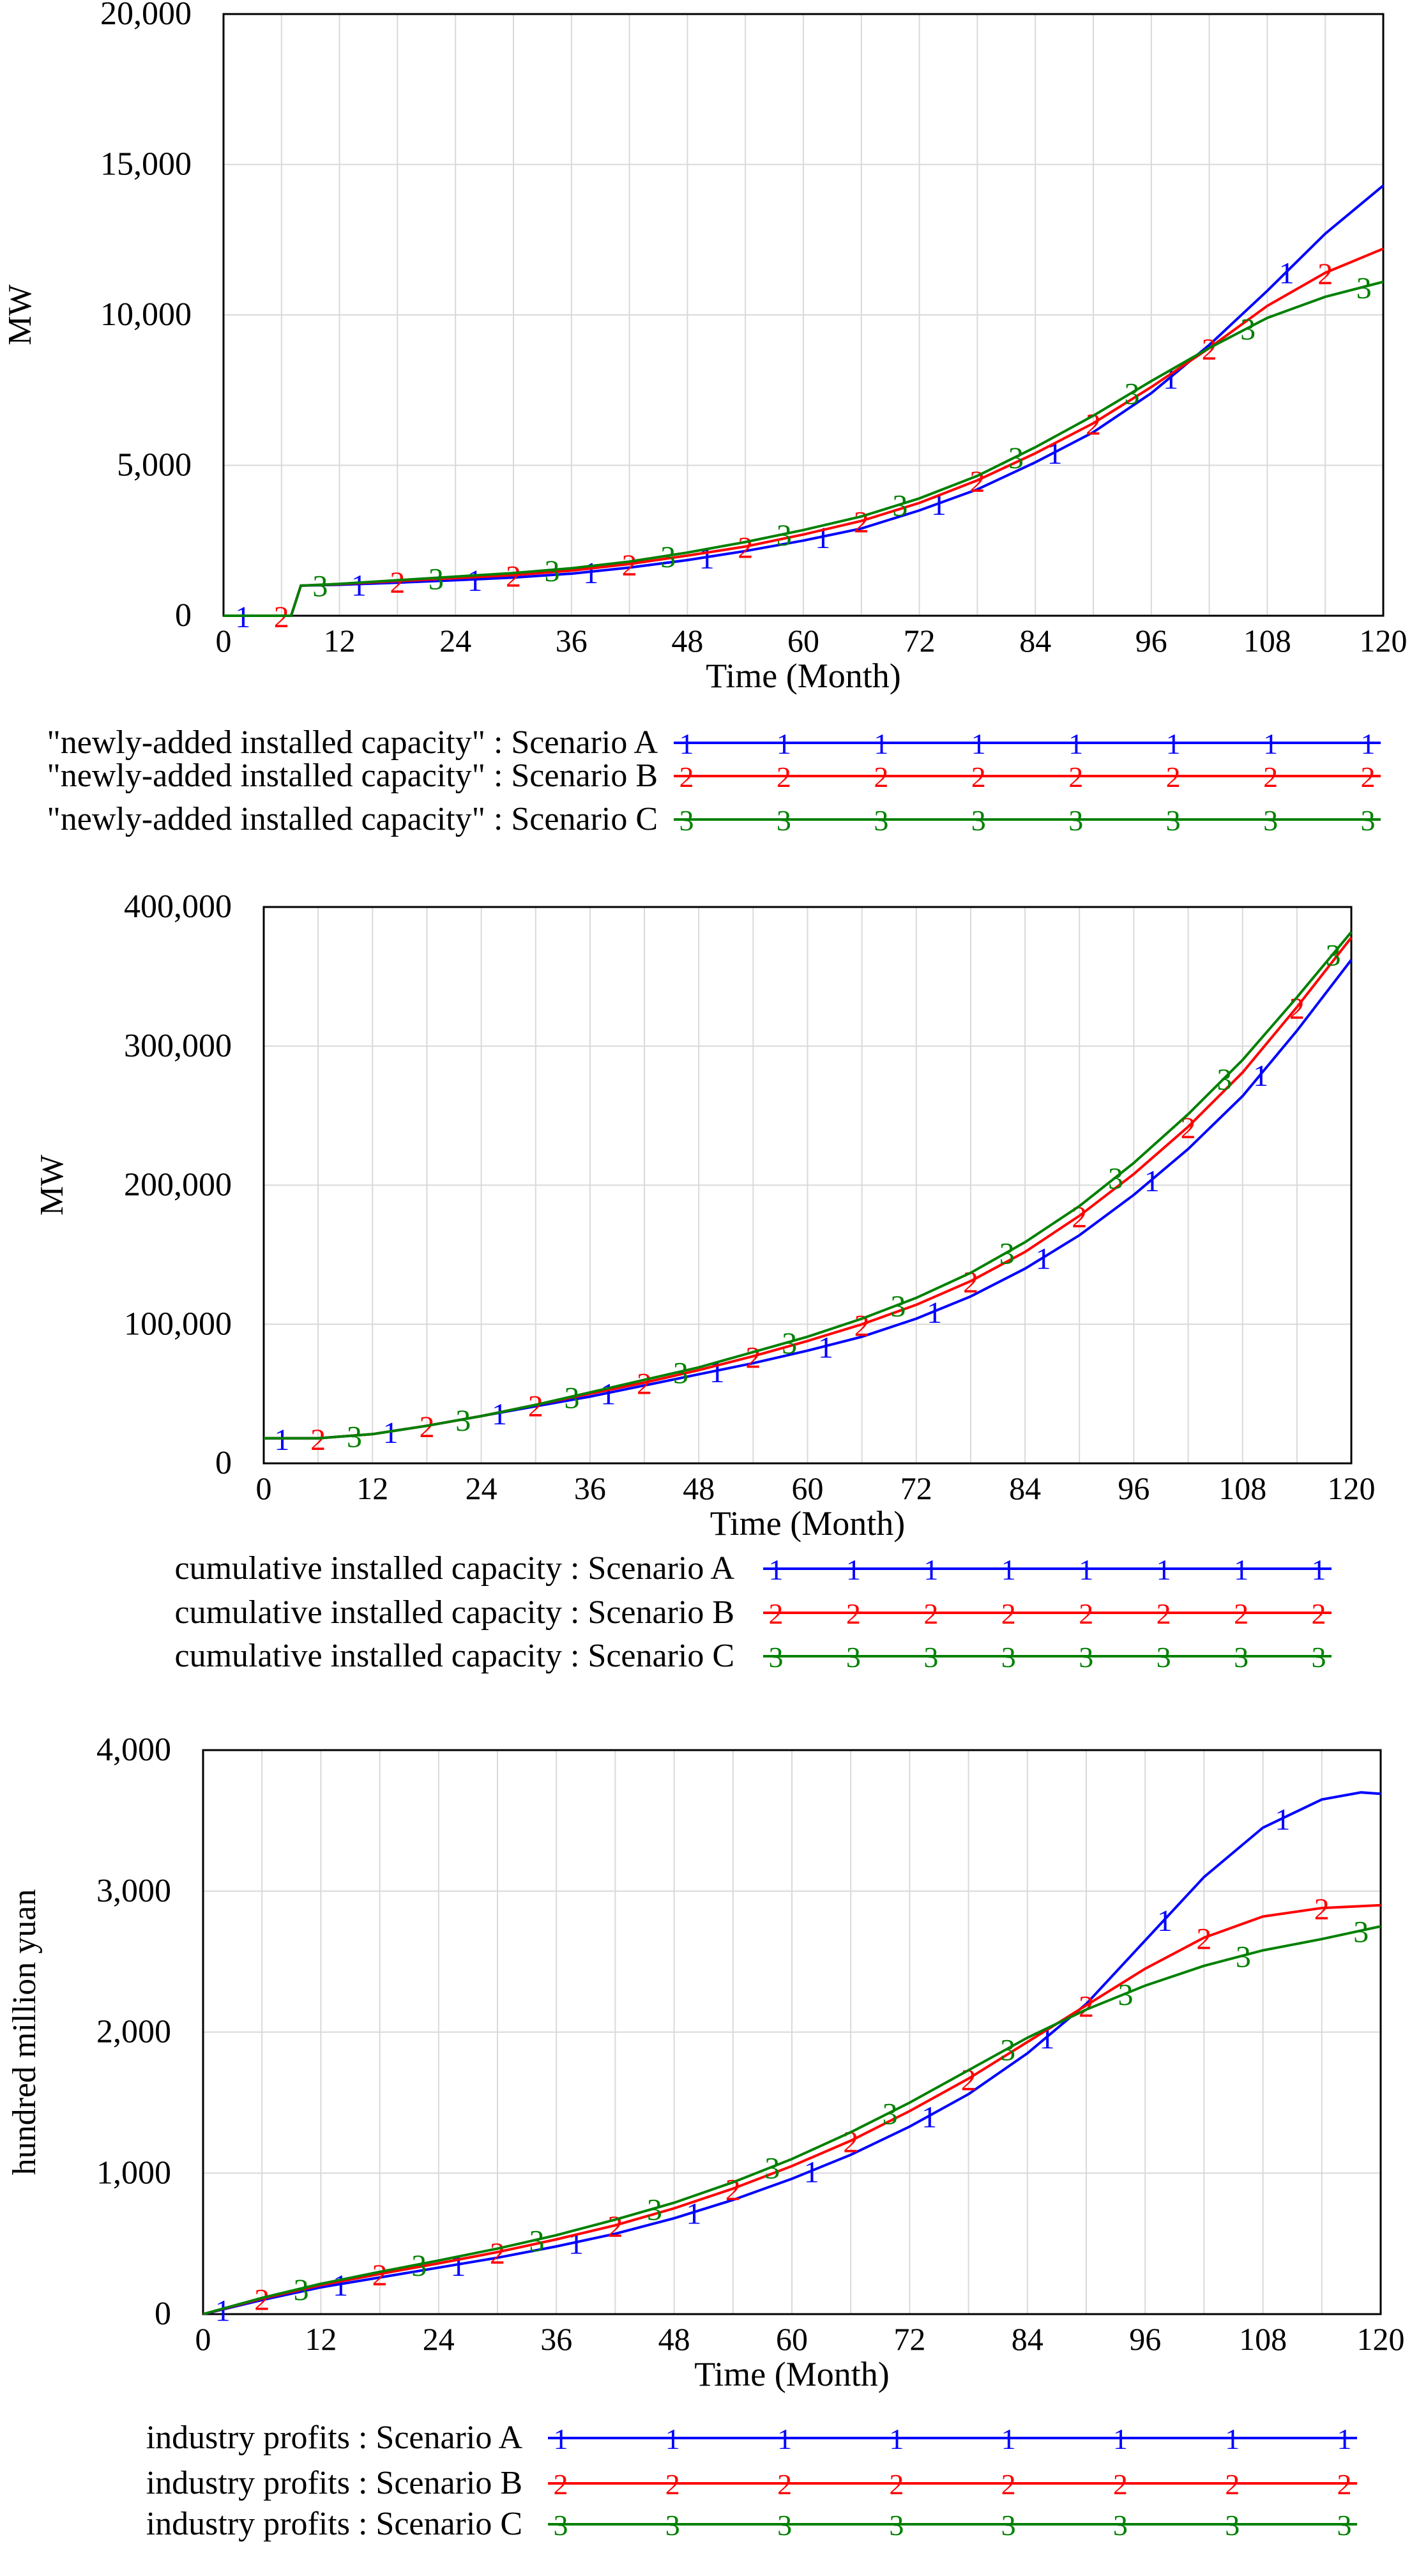 This screenshot has width=1419, height=2576. I want to click on legend-label: industry profits : Scenario C, so click(334, 2524).